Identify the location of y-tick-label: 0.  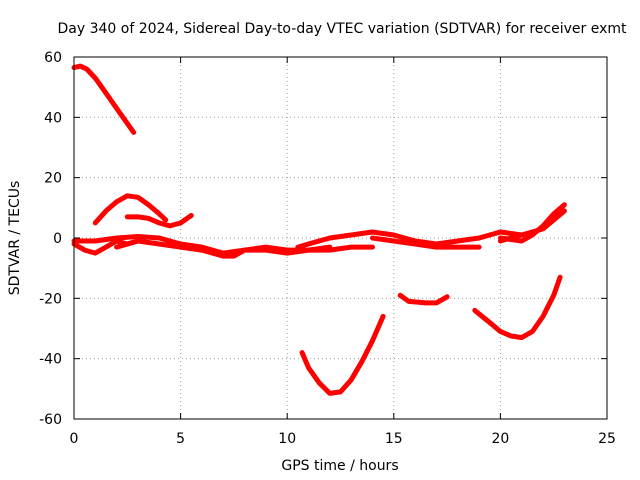
(57, 239).